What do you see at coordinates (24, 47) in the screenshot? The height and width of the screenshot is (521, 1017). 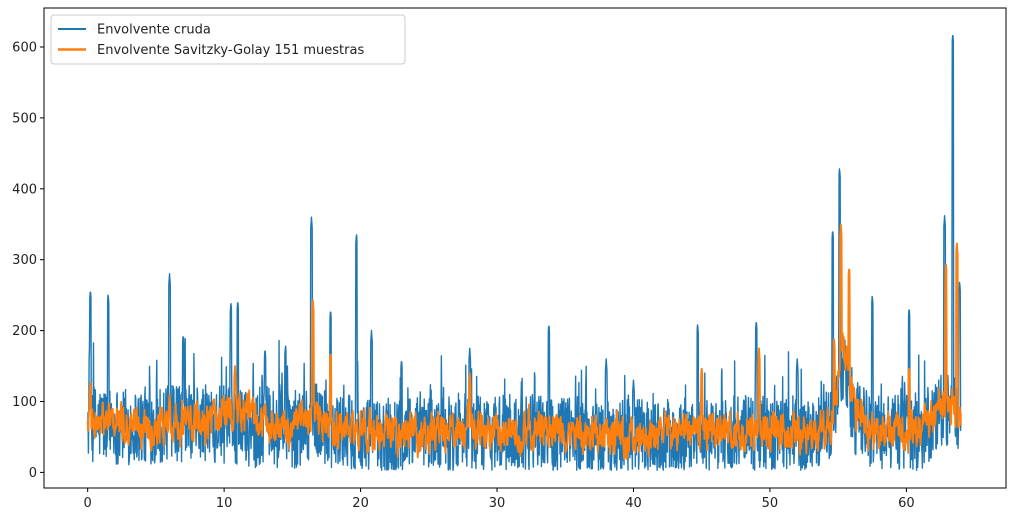 I see `y-tick-label: 600` at bounding box center [24, 47].